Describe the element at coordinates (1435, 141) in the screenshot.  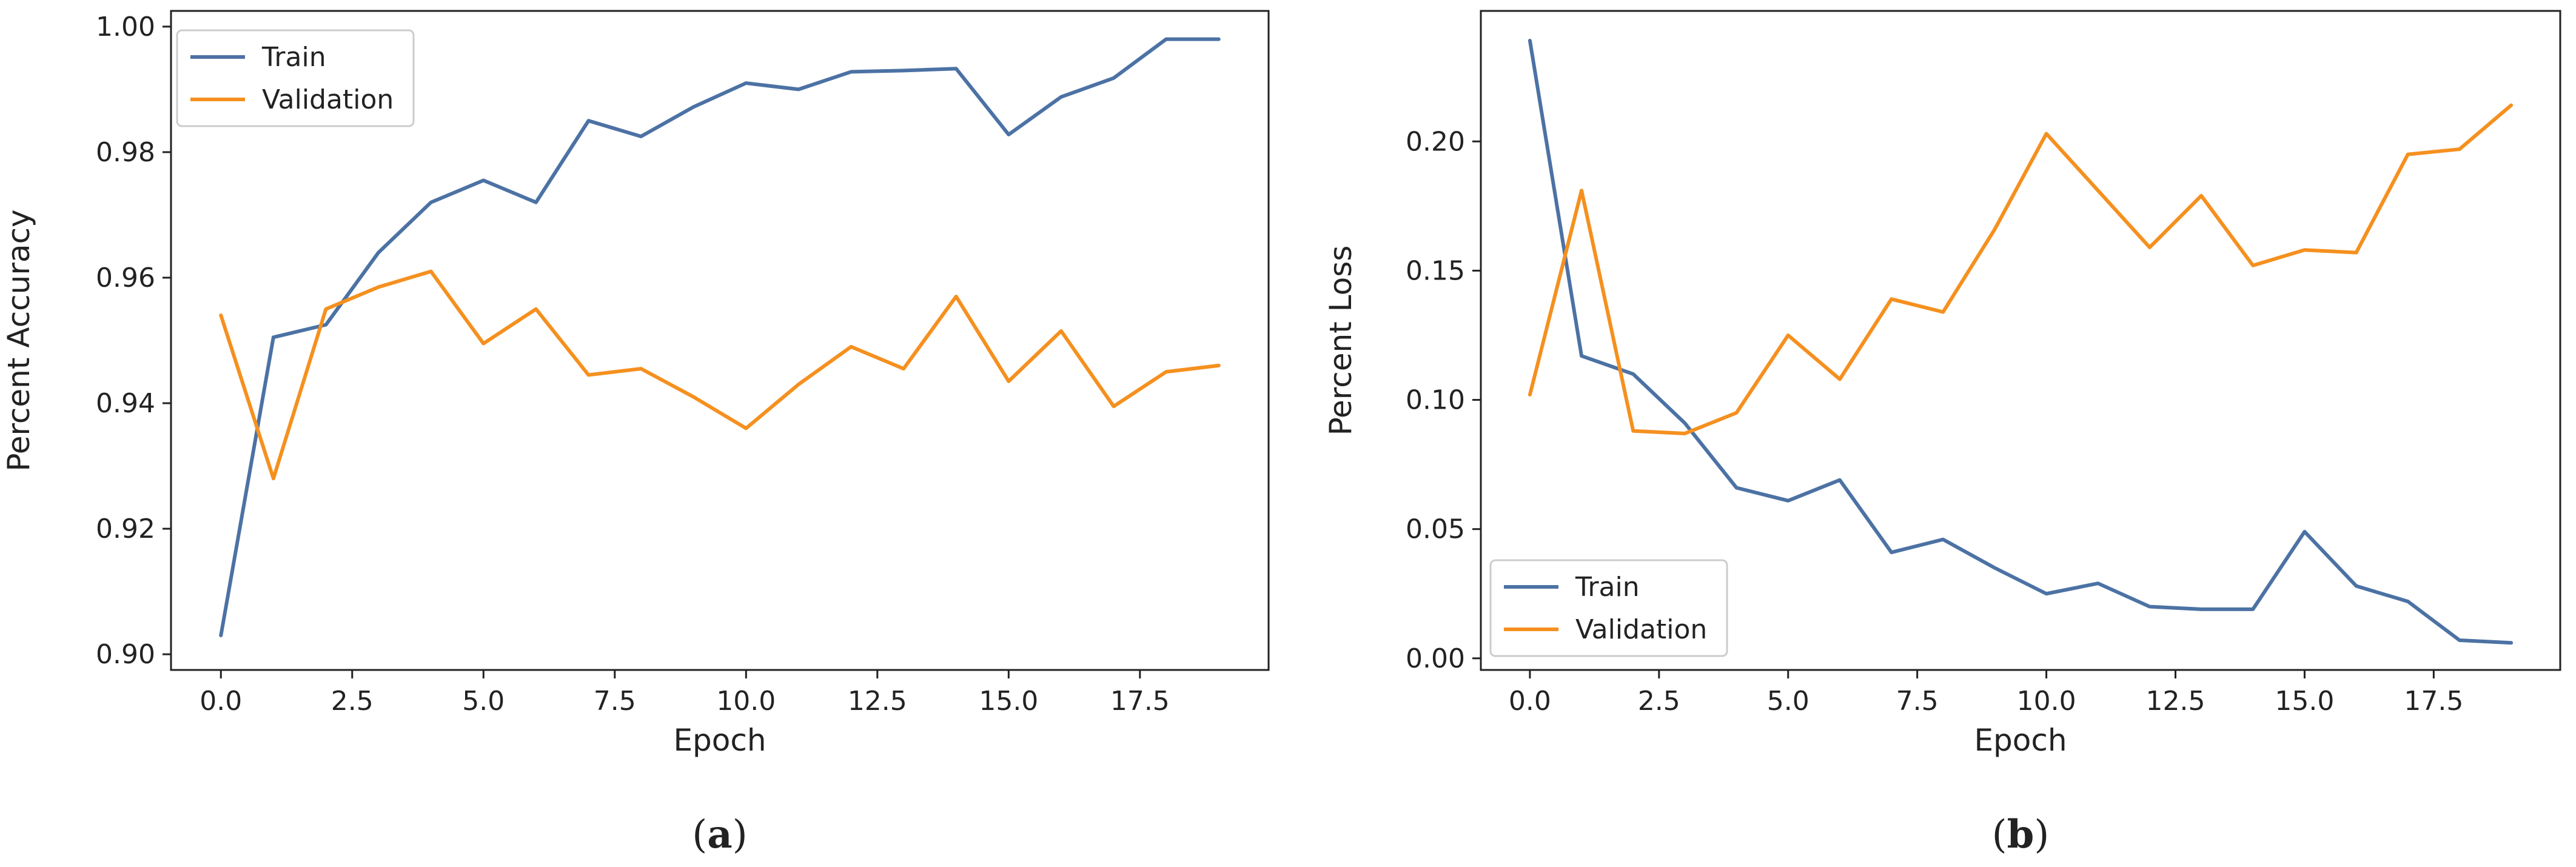
I see `y-tick-label: 0.20` at that location.